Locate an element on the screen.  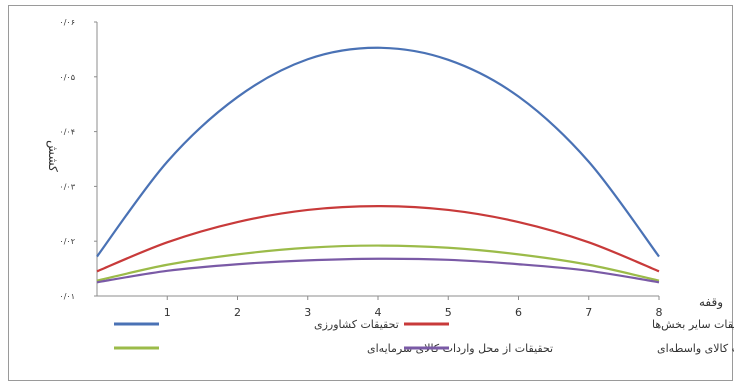
x-tick-label: 8 is located at coordinates (659, 312).